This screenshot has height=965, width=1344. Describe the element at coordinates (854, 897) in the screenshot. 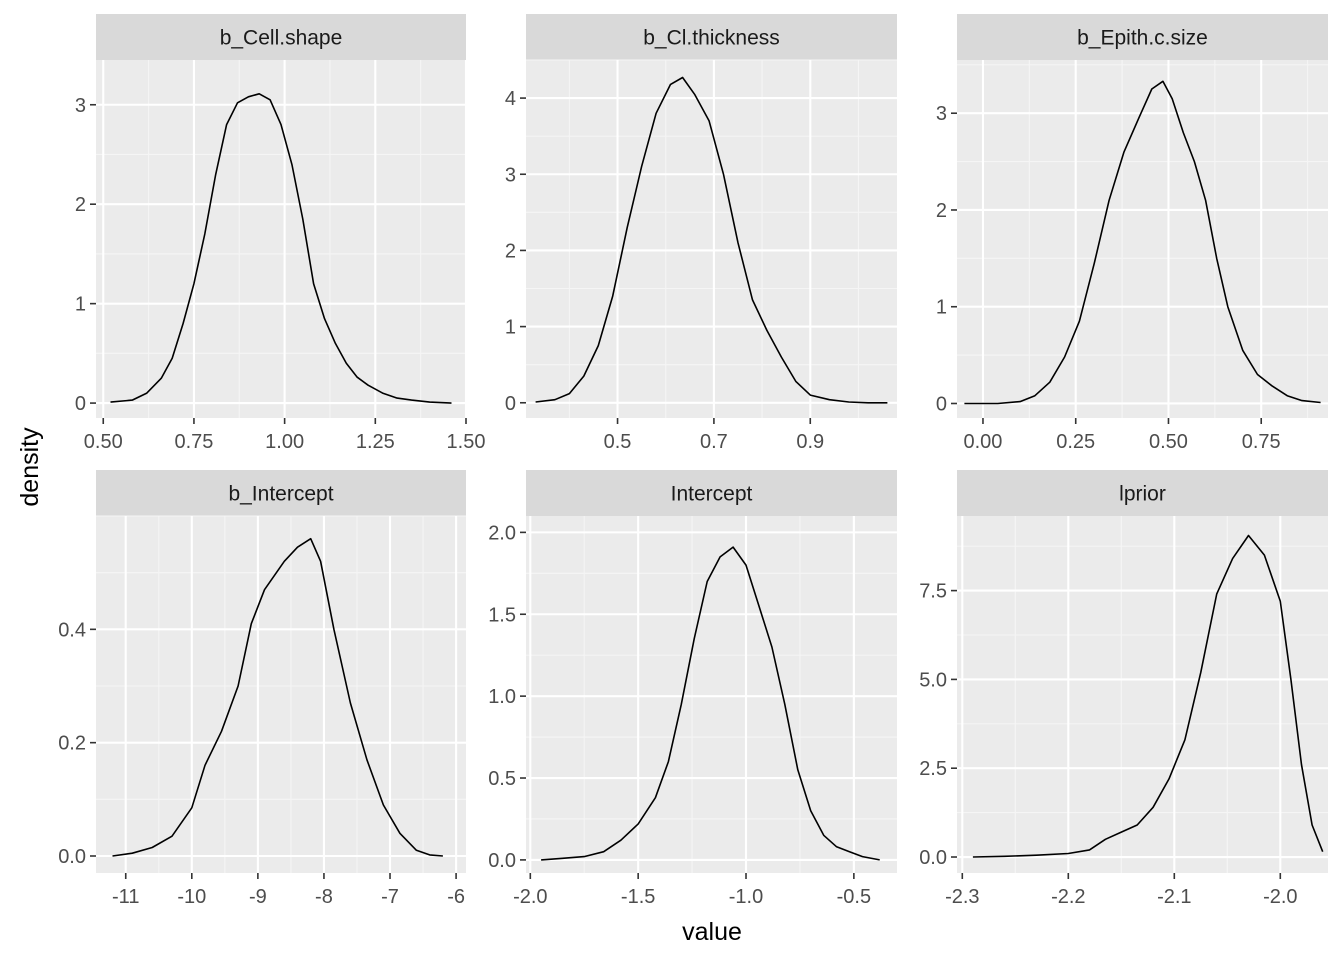

I see `x-tick-label: -0.5` at that location.